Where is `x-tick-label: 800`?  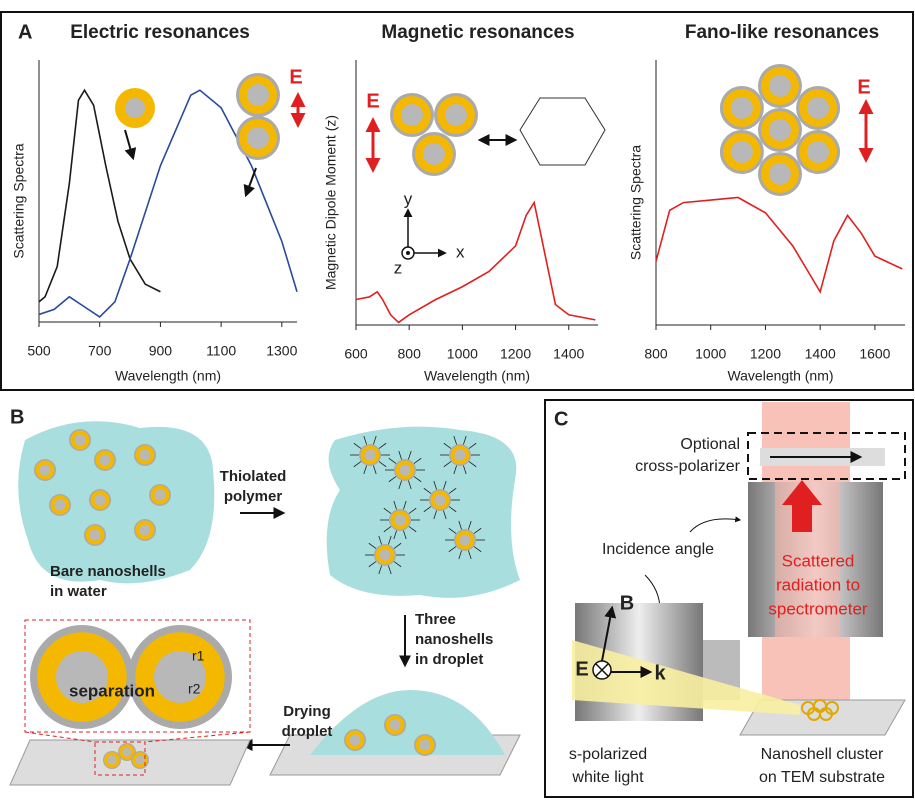
x-tick-label: 800 is located at coordinates (656, 354).